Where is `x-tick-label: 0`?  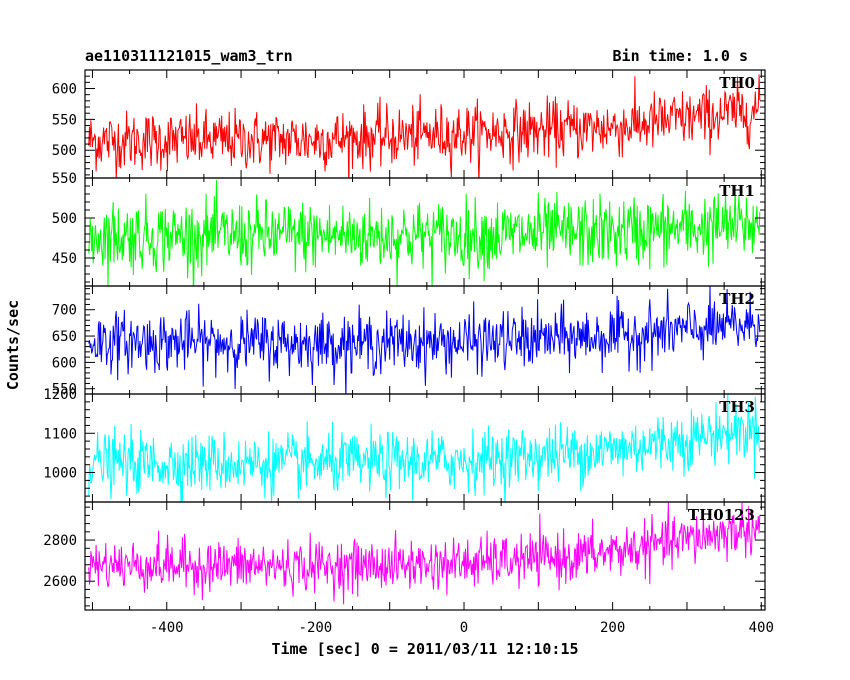
x-tick-label: 0 is located at coordinates (464, 628).